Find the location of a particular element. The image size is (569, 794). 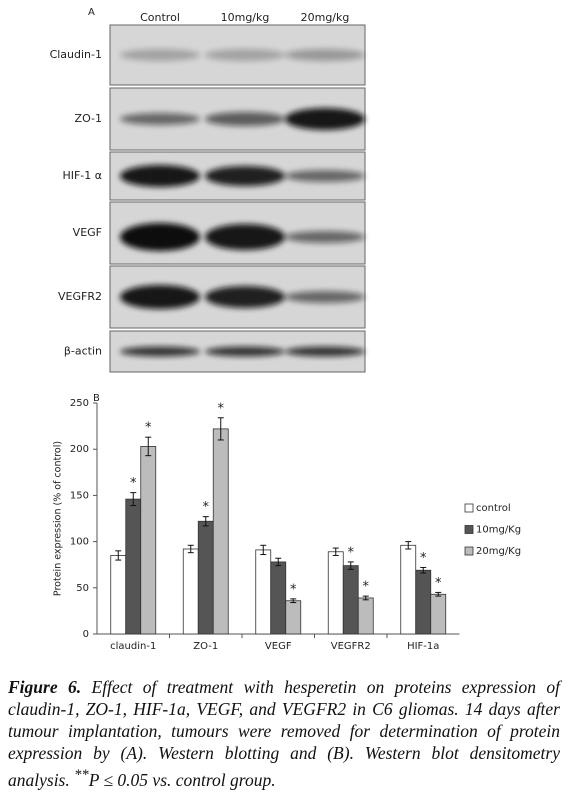

row-label: HIF-1 α is located at coordinates (82, 175).